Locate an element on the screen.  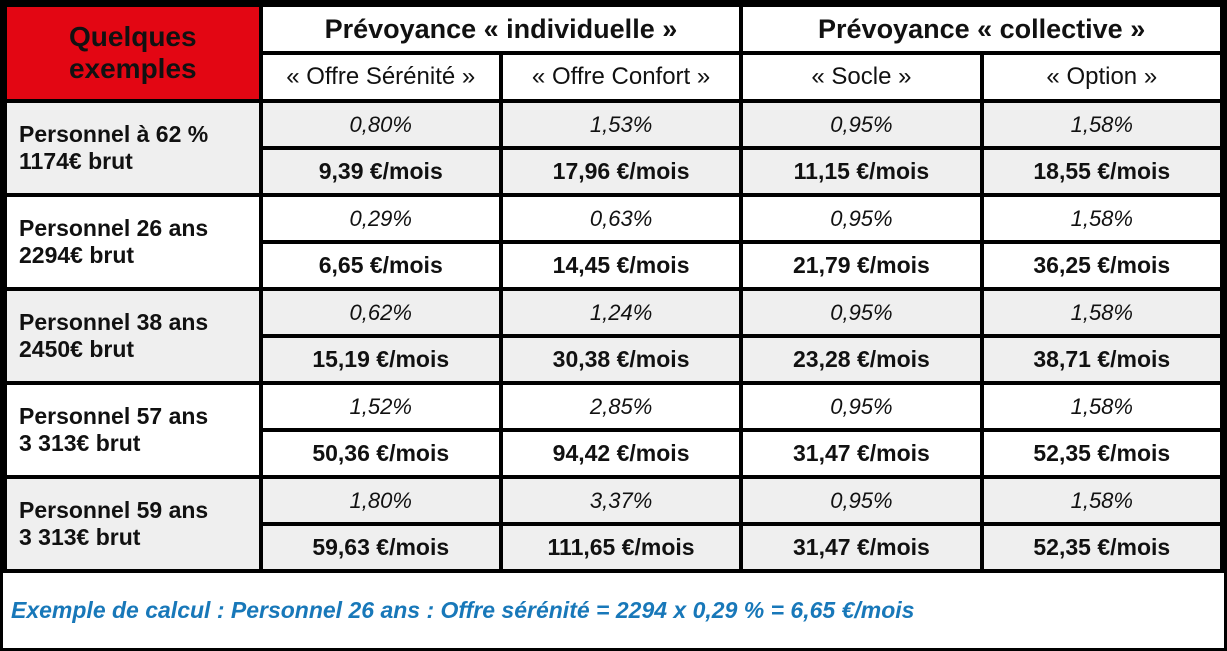
column-header-option: « Option » is located at coordinates (1102, 77).